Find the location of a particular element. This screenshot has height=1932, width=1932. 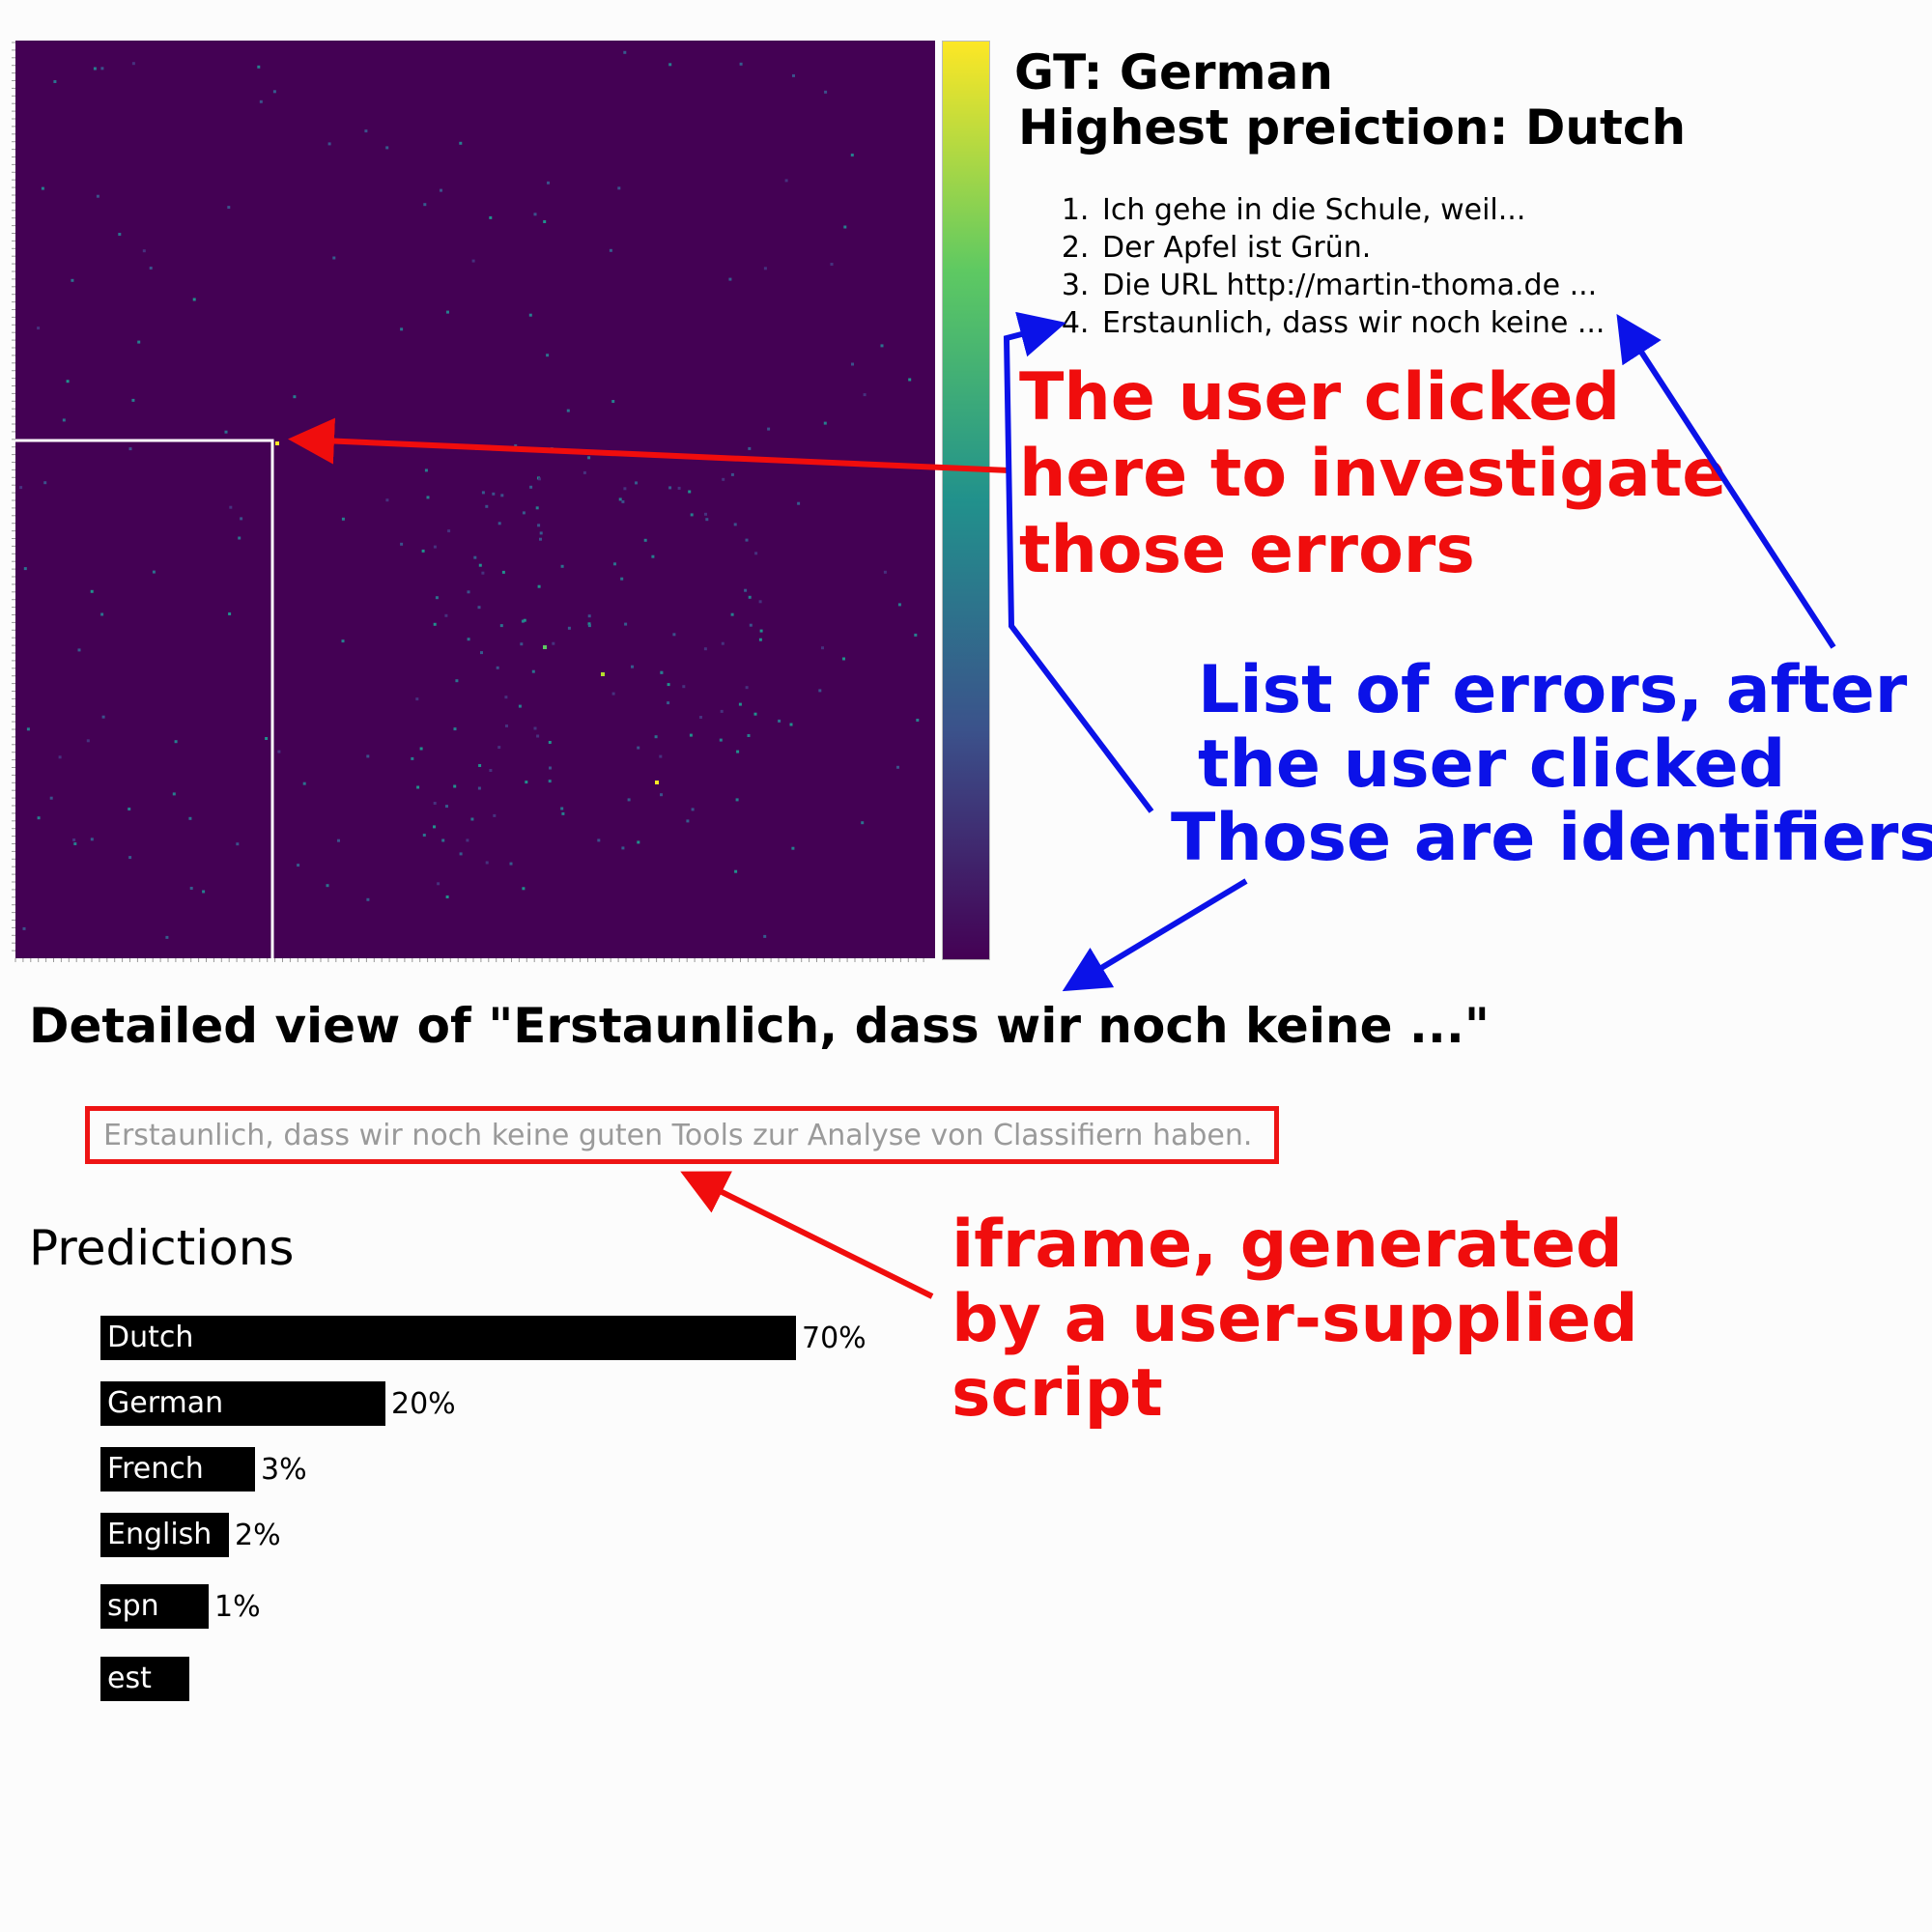

arrow-to-detail-heading is located at coordinates (1155, 935).